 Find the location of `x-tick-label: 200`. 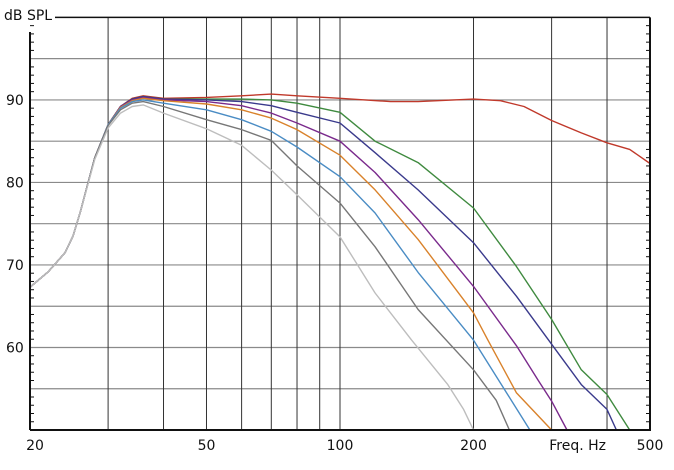

x-tick-label: 200 is located at coordinates (473, 446).